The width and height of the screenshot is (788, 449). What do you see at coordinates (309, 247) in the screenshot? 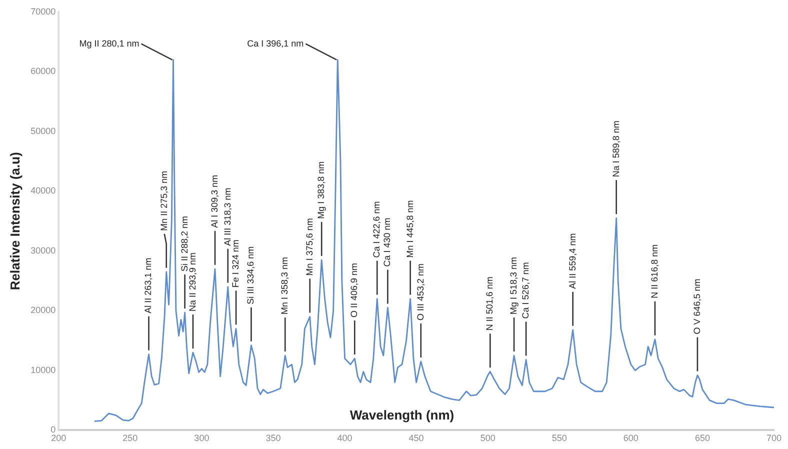
I see `annotation: Mn I 375,6 nm` at bounding box center [309, 247].